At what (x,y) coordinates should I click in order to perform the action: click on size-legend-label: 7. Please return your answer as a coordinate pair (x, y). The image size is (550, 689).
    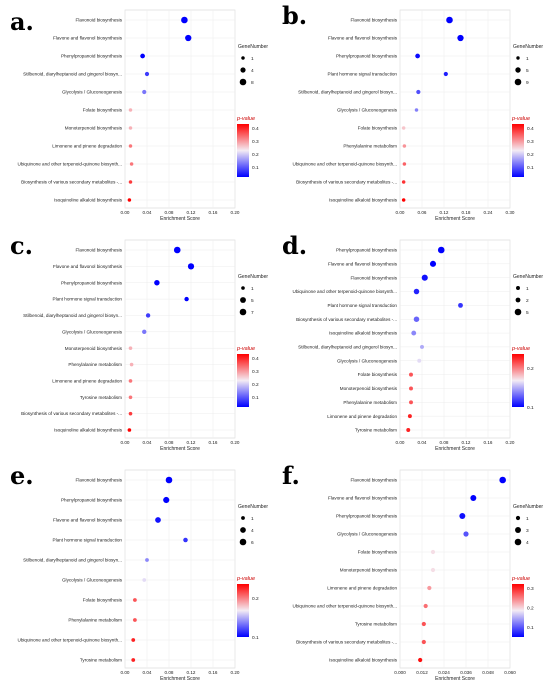
    Looking at the image, I should click on (252, 313).